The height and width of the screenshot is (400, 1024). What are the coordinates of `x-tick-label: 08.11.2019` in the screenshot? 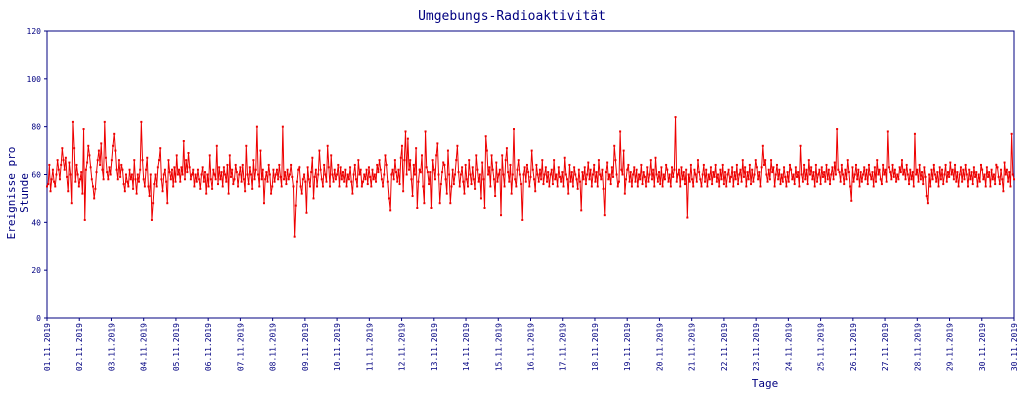 It's located at (273, 347).